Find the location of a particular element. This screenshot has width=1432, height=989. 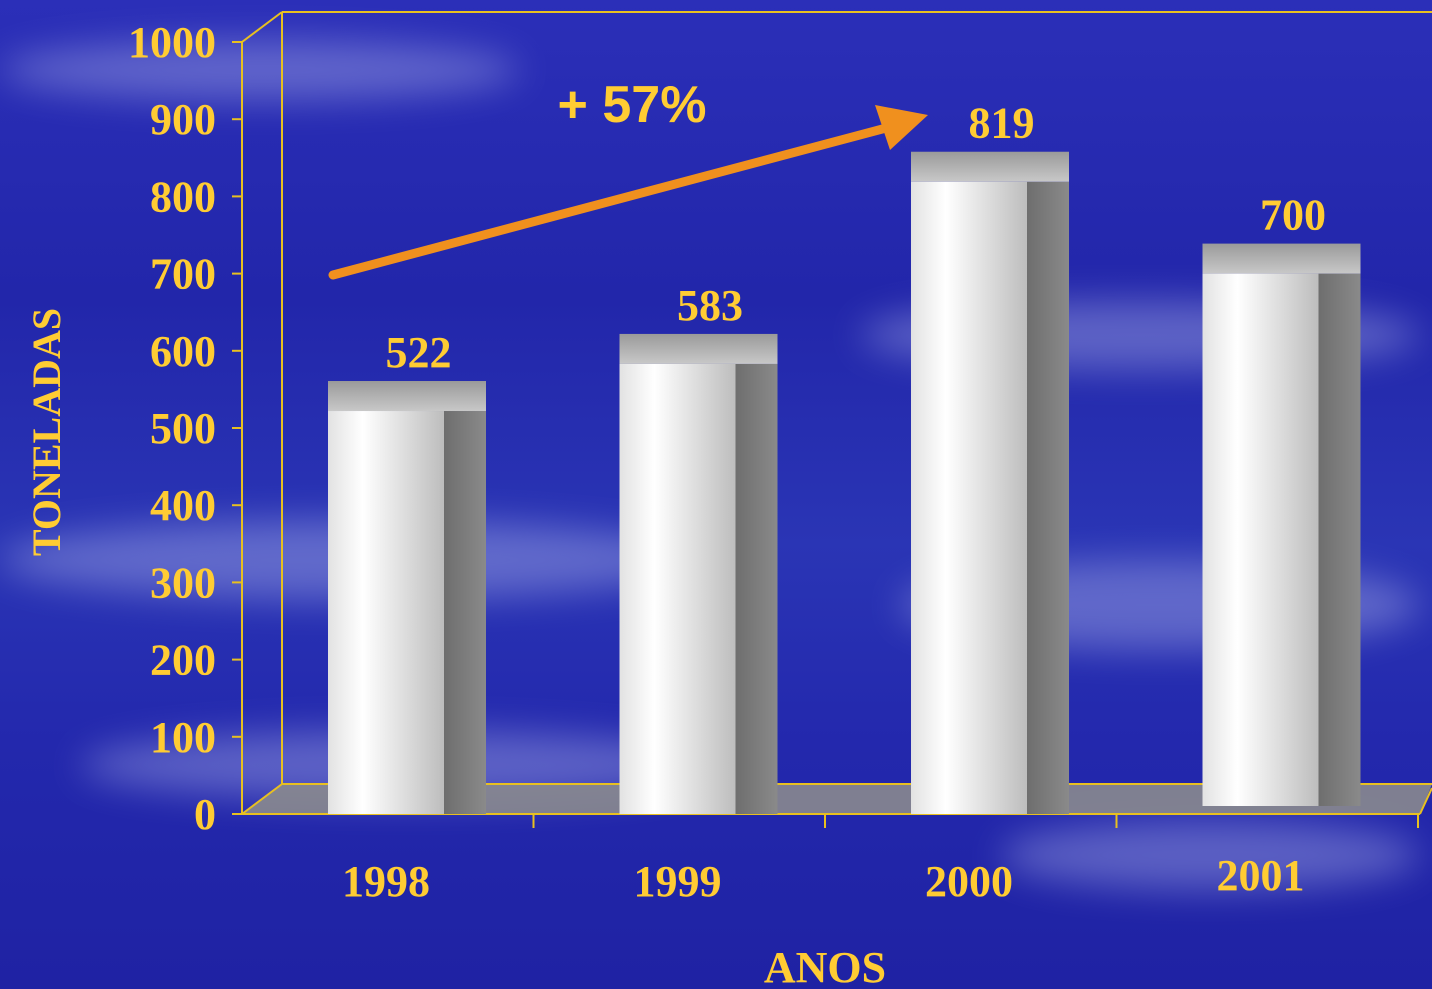

annotation-group: + 57% is located at coordinates (628, 178).